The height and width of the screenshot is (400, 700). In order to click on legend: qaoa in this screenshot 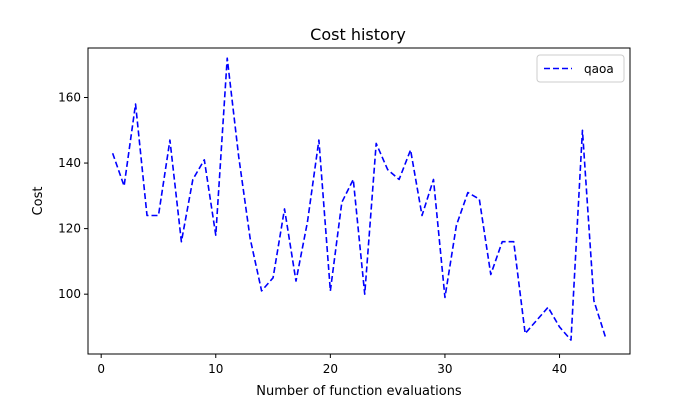, I will do `click(580, 68)`.